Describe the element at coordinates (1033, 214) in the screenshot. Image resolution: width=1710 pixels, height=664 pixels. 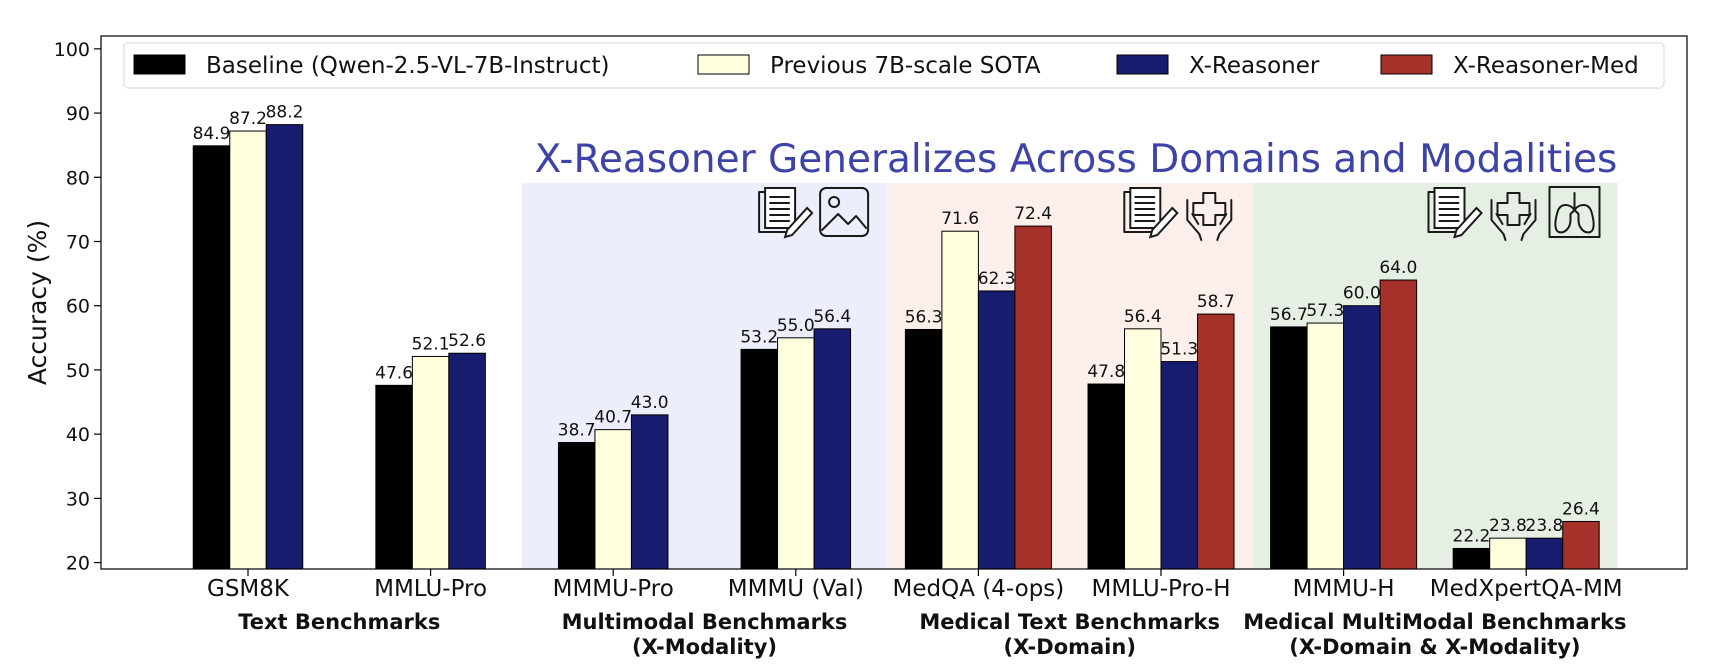
I see `bar-value-label: 72.4` at that location.